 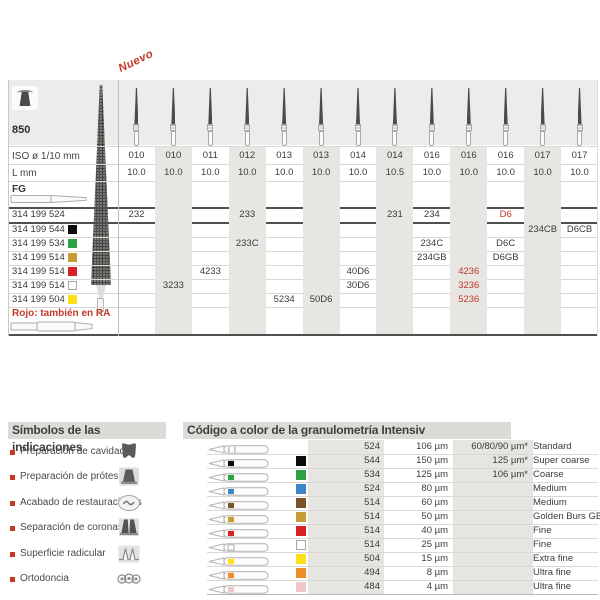 I want to click on grit-alt-size: 106 µm*, so click(x=510, y=474).